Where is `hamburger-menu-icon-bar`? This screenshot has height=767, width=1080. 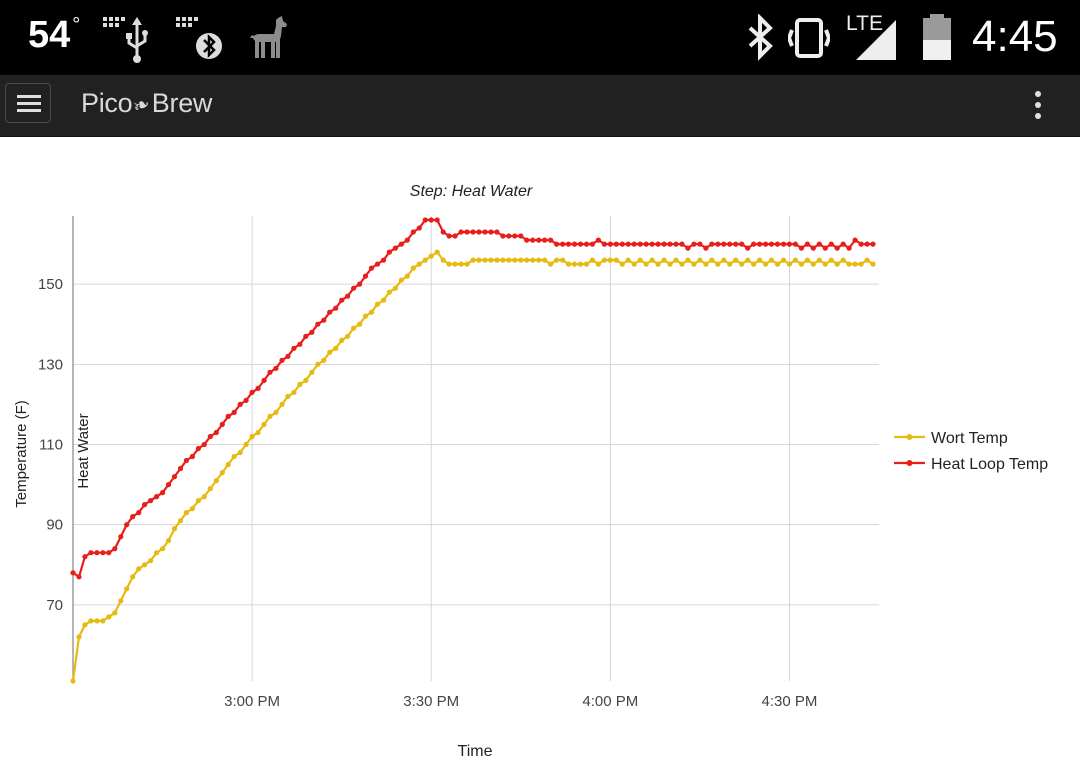 hamburger-menu-icon-bar is located at coordinates (29, 110).